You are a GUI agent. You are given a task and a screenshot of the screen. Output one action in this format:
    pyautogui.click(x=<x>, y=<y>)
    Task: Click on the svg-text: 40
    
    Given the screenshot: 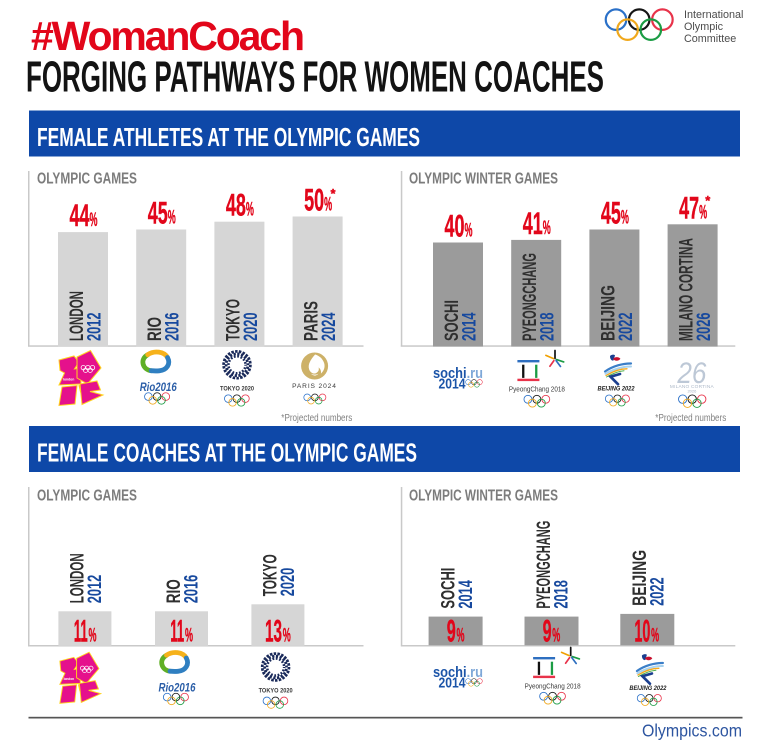 What is the action you would take?
    pyautogui.click(x=455, y=226)
    